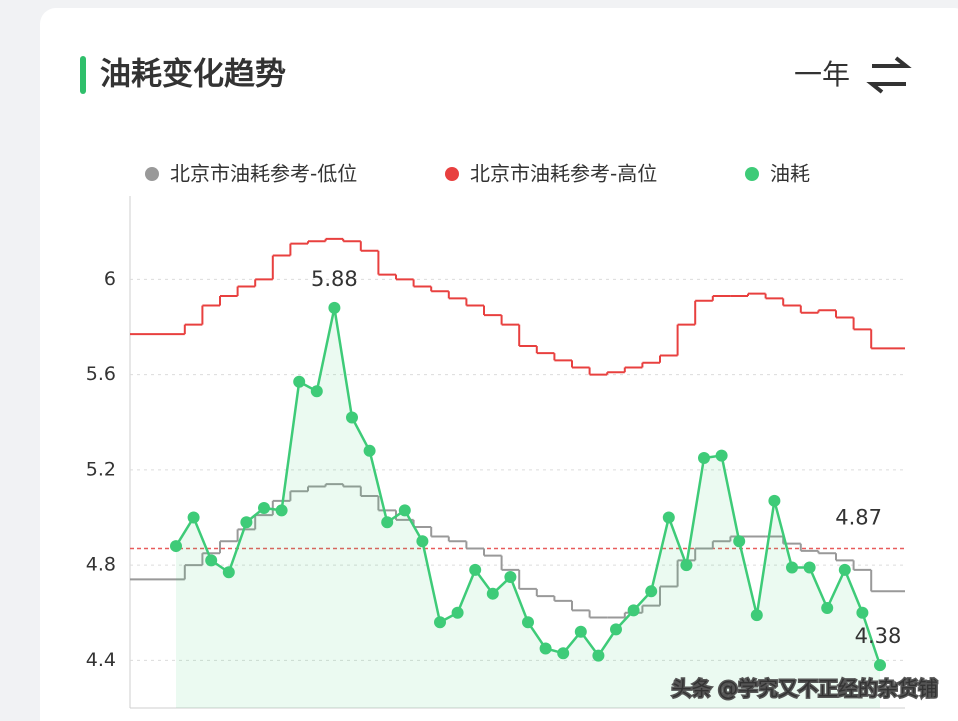  Describe the element at coordinates (101, 660) in the screenshot. I see `y-tick-label: 4.4` at that location.